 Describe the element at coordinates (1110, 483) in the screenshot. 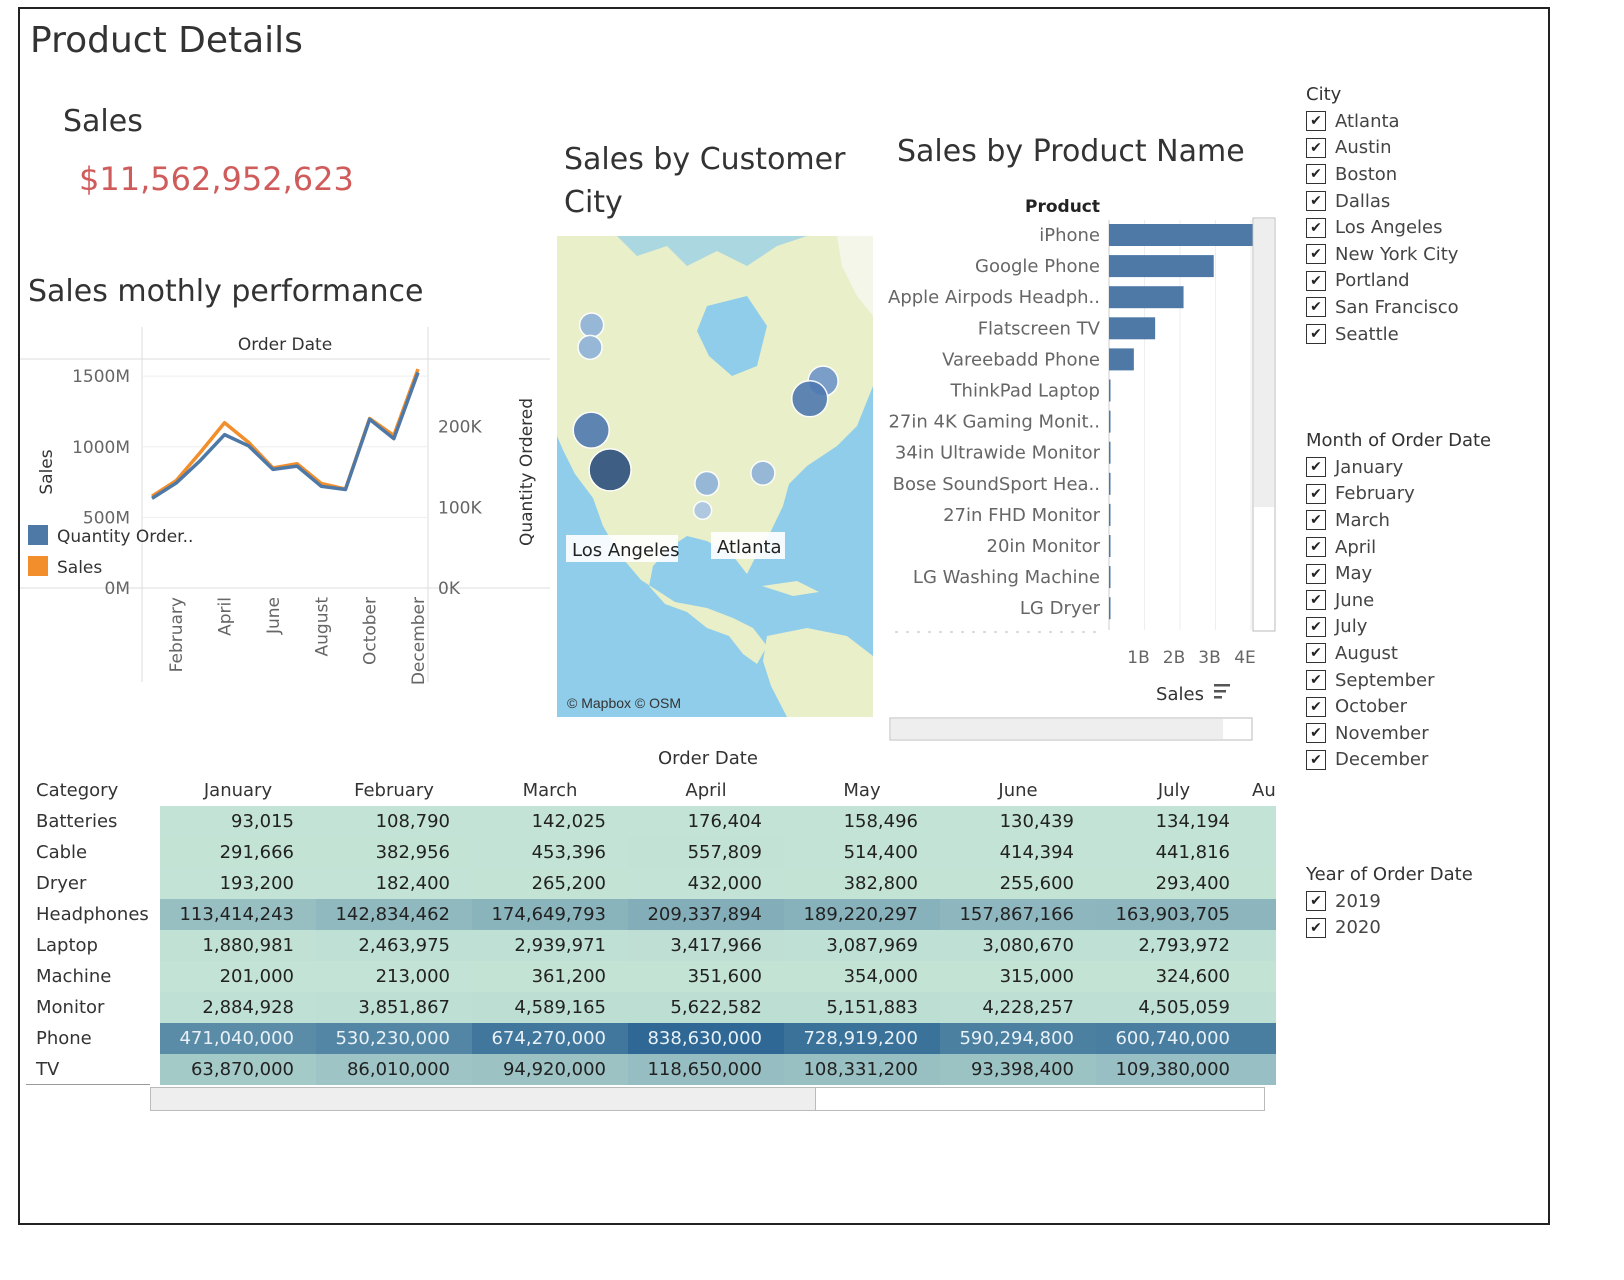

I see `bar-bose-soundsport-hea` at that location.